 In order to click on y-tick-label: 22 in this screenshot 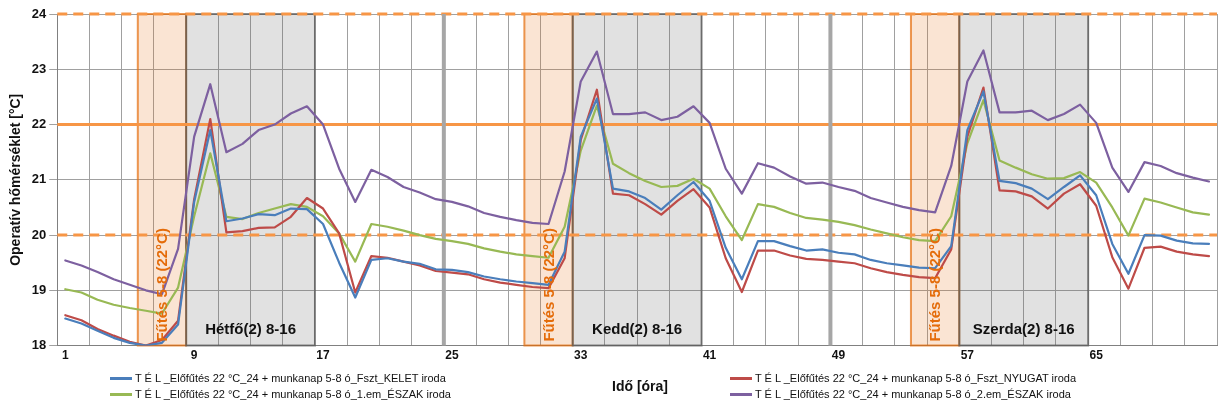, I will do `click(39, 124)`.